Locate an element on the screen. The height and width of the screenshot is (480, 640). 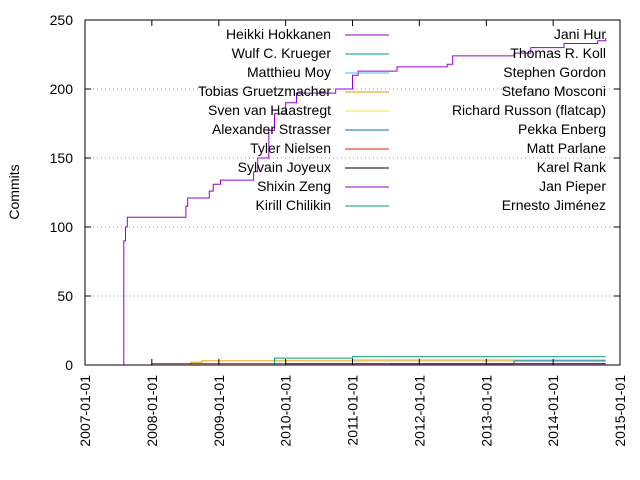
y-tick-label: 50 is located at coordinates (65, 296).